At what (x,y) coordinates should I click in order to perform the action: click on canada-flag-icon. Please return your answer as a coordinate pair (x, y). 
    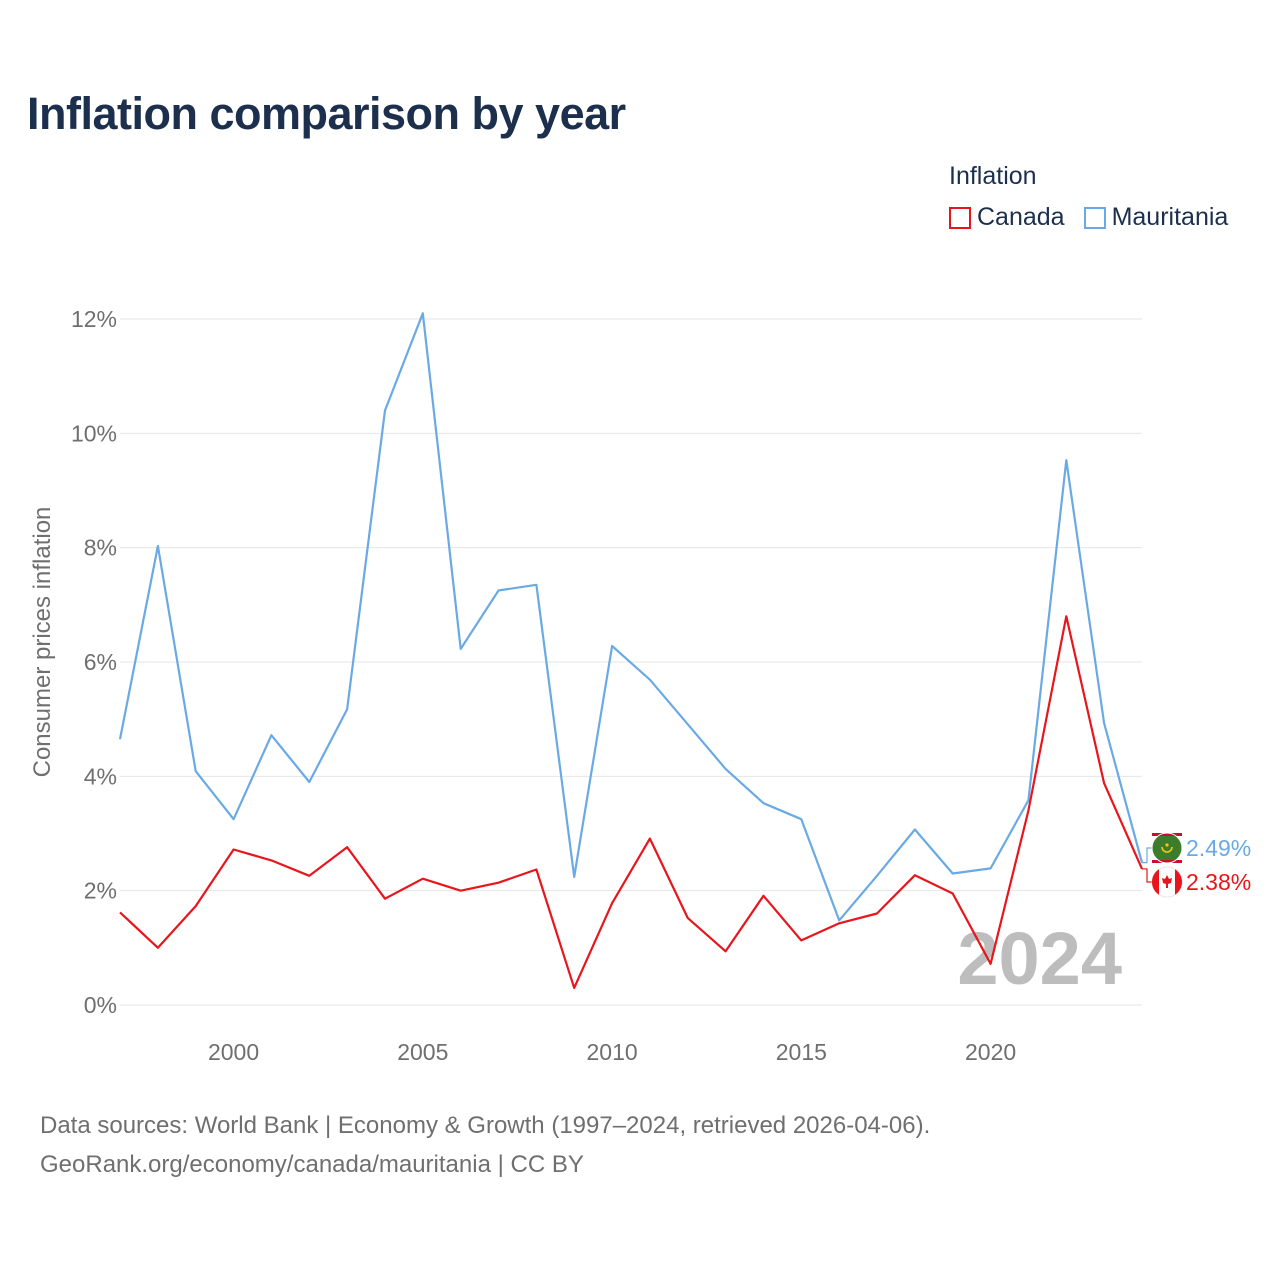
    Looking at the image, I should click on (1167, 882).